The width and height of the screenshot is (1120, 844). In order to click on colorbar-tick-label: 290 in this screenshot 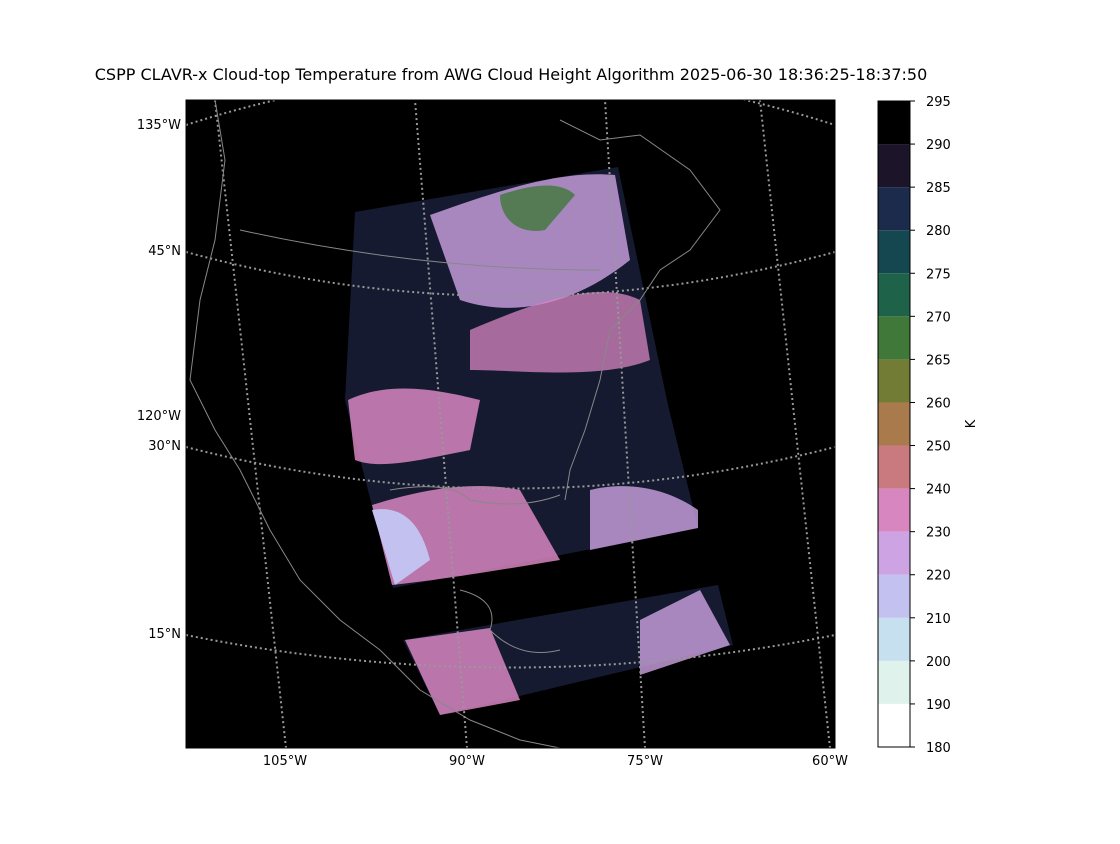, I will do `click(938, 145)`.